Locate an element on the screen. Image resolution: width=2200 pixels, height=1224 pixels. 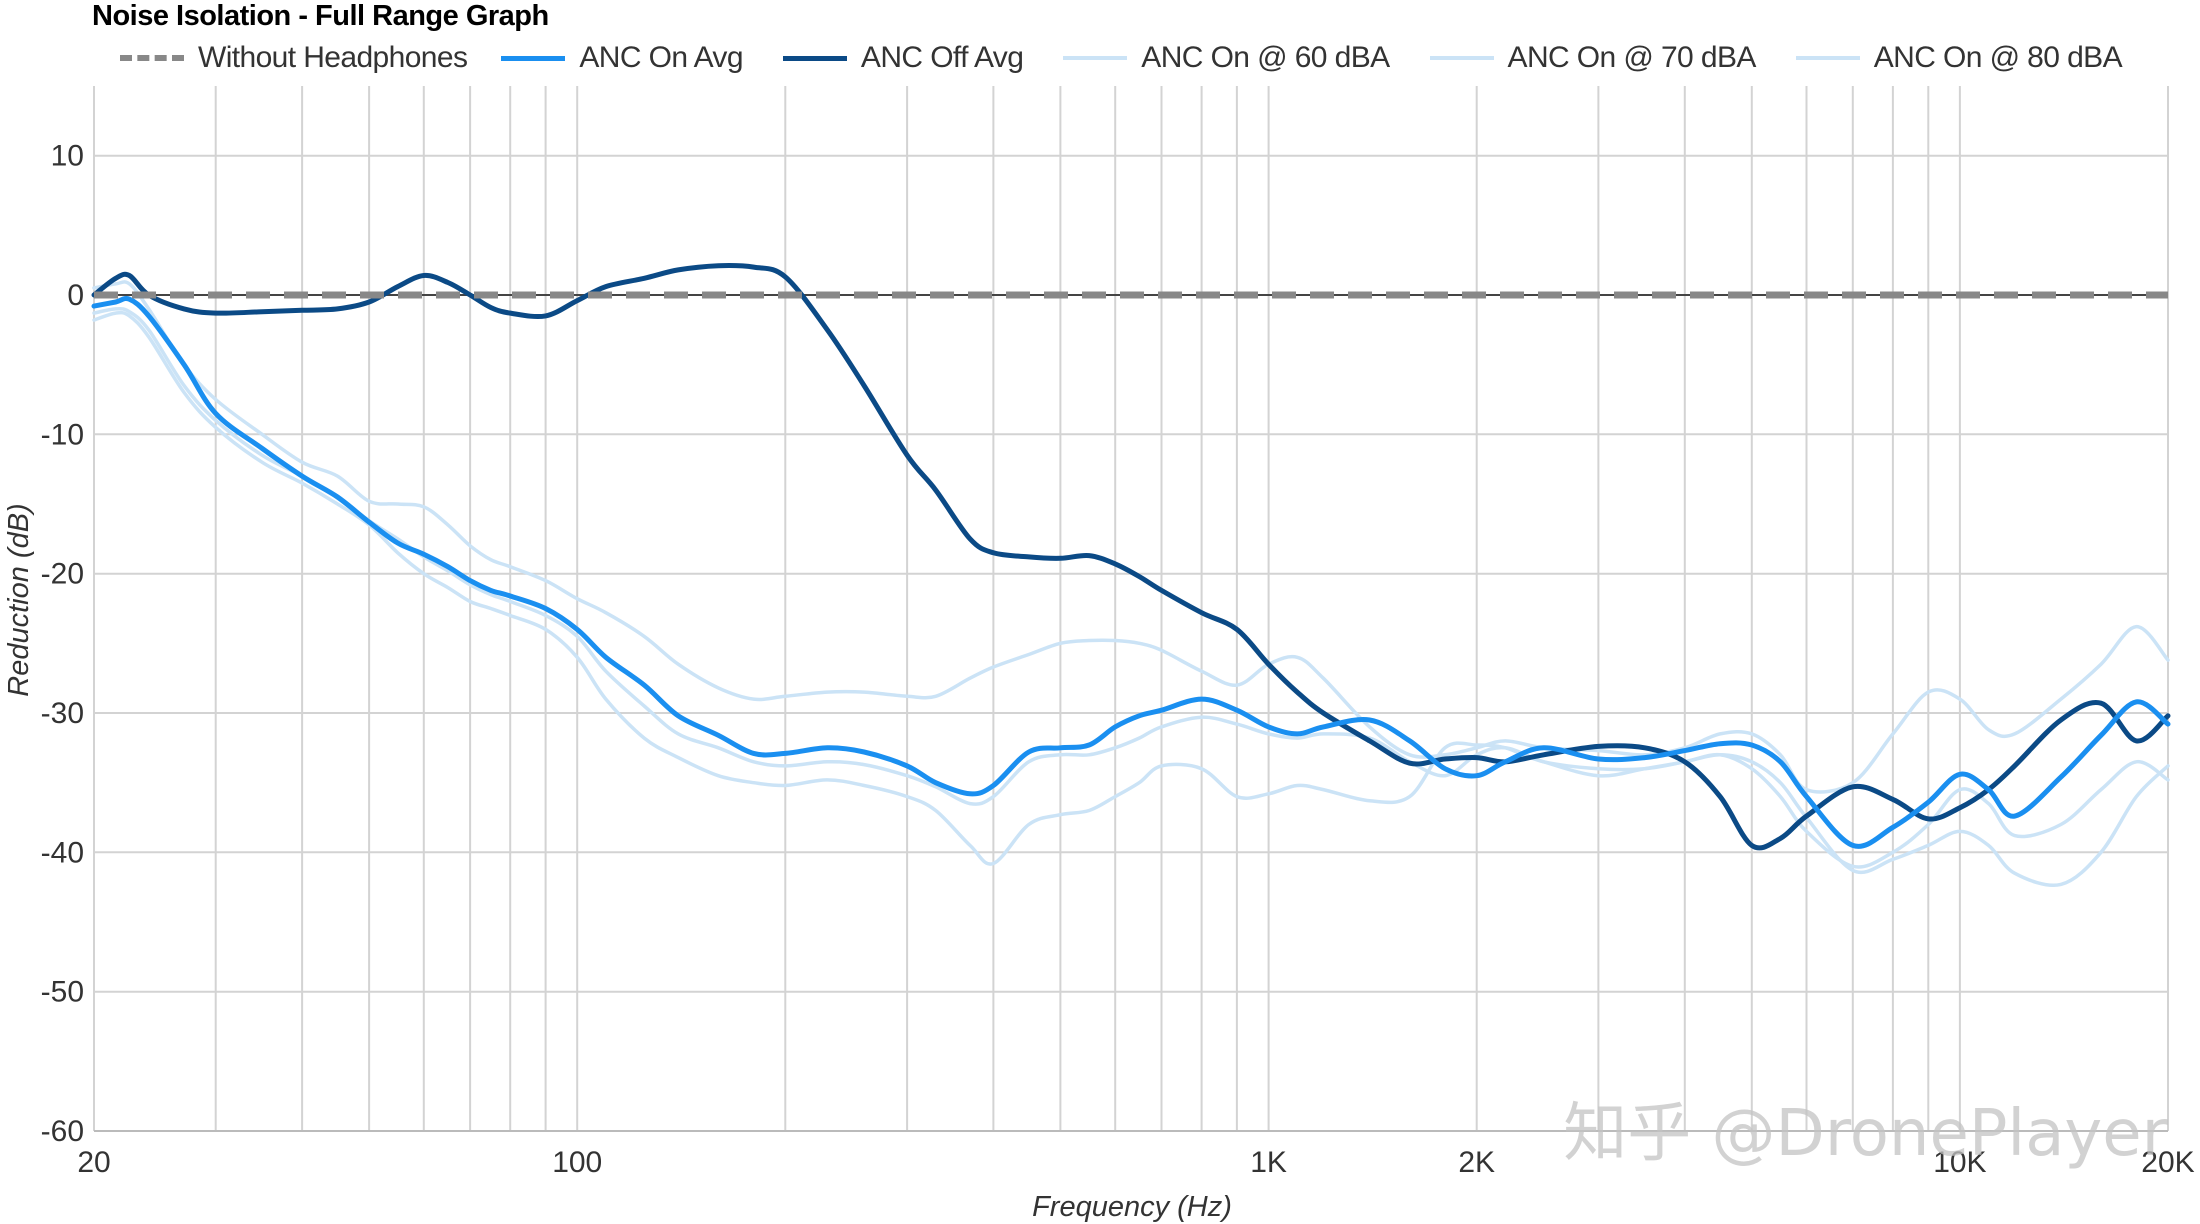
x-tick-label: 20 is located at coordinates (93, 1162).